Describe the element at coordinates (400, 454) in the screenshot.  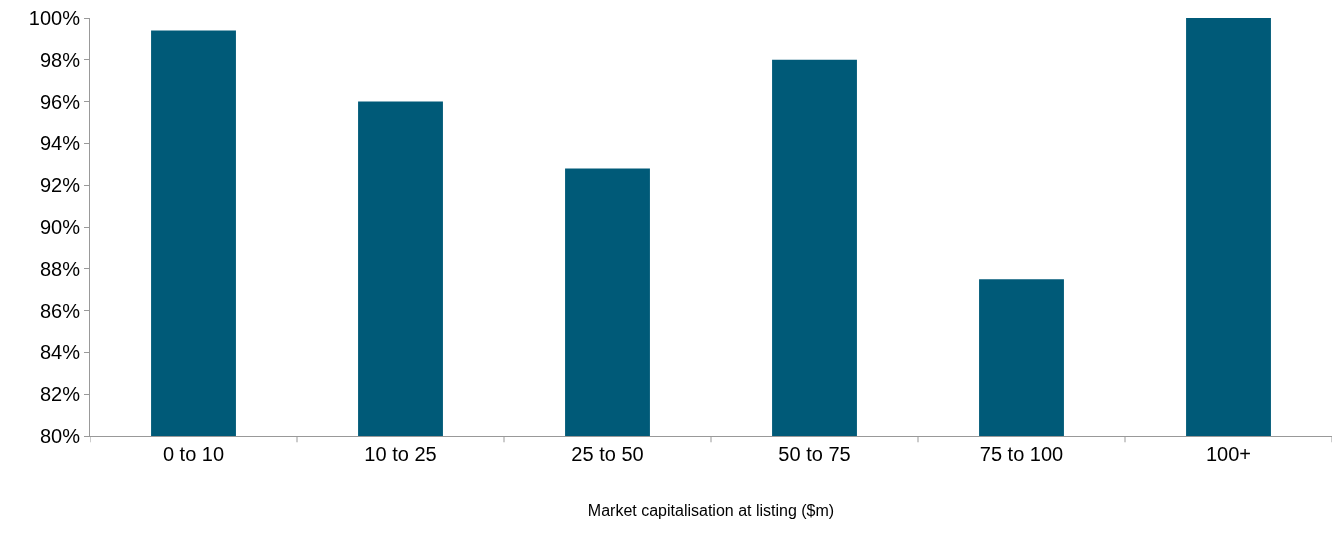
I see `x-tick-label: 10 to 25` at that location.